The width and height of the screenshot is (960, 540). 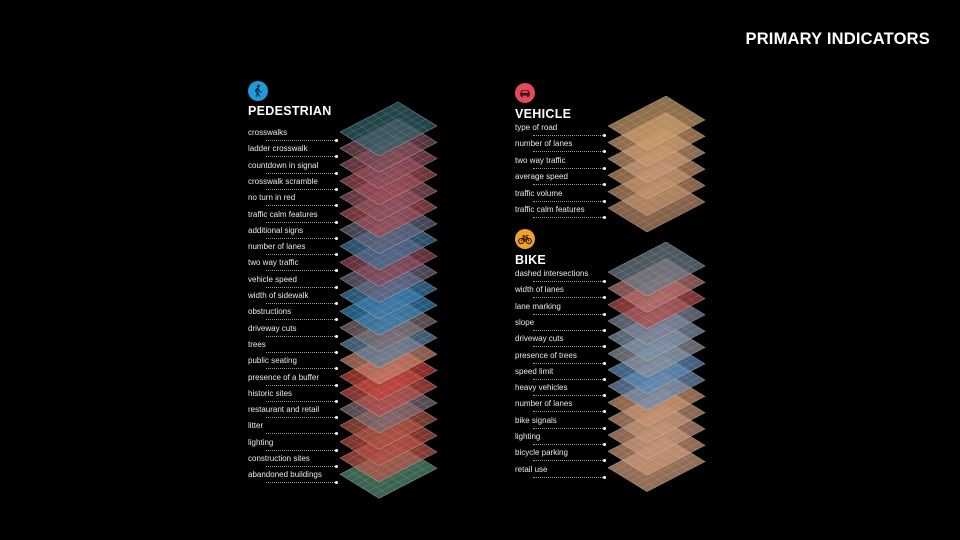 What do you see at coordinates (257, 344) in the screenshot?
I see `pedestrian-indicator-trees: trees` at bounding box center [257, 344].